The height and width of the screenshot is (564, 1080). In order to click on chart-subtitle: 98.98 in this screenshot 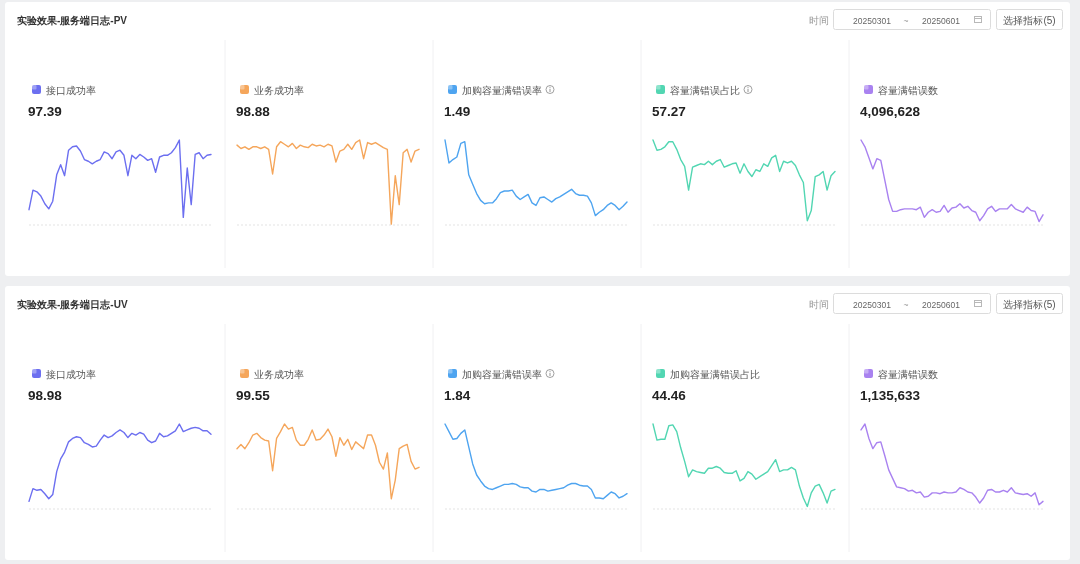, I will do `click(45, 395)`.